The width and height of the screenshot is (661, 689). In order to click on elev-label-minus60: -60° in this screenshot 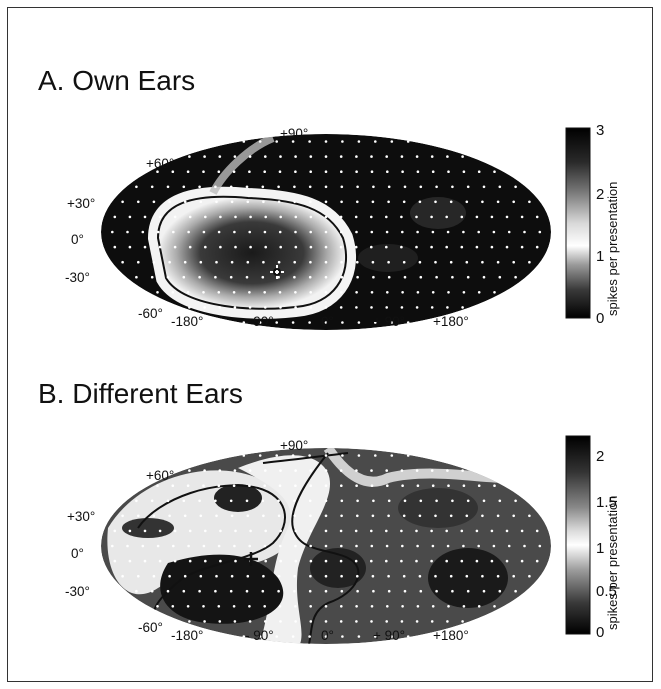, I will do `click(150, 313)`.